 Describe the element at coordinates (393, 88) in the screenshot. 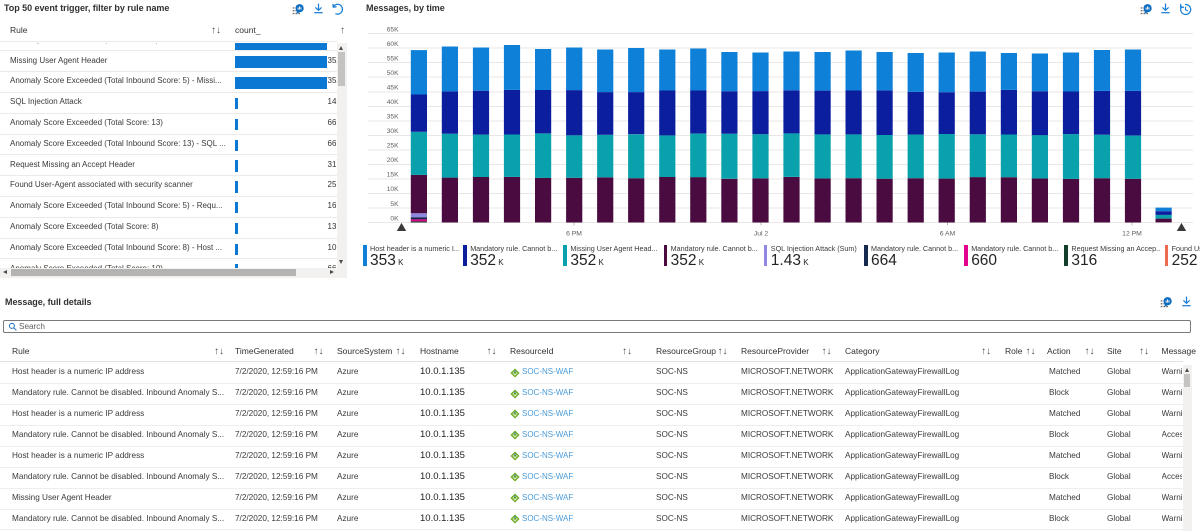

I see `svg-text: 45K` at that location.